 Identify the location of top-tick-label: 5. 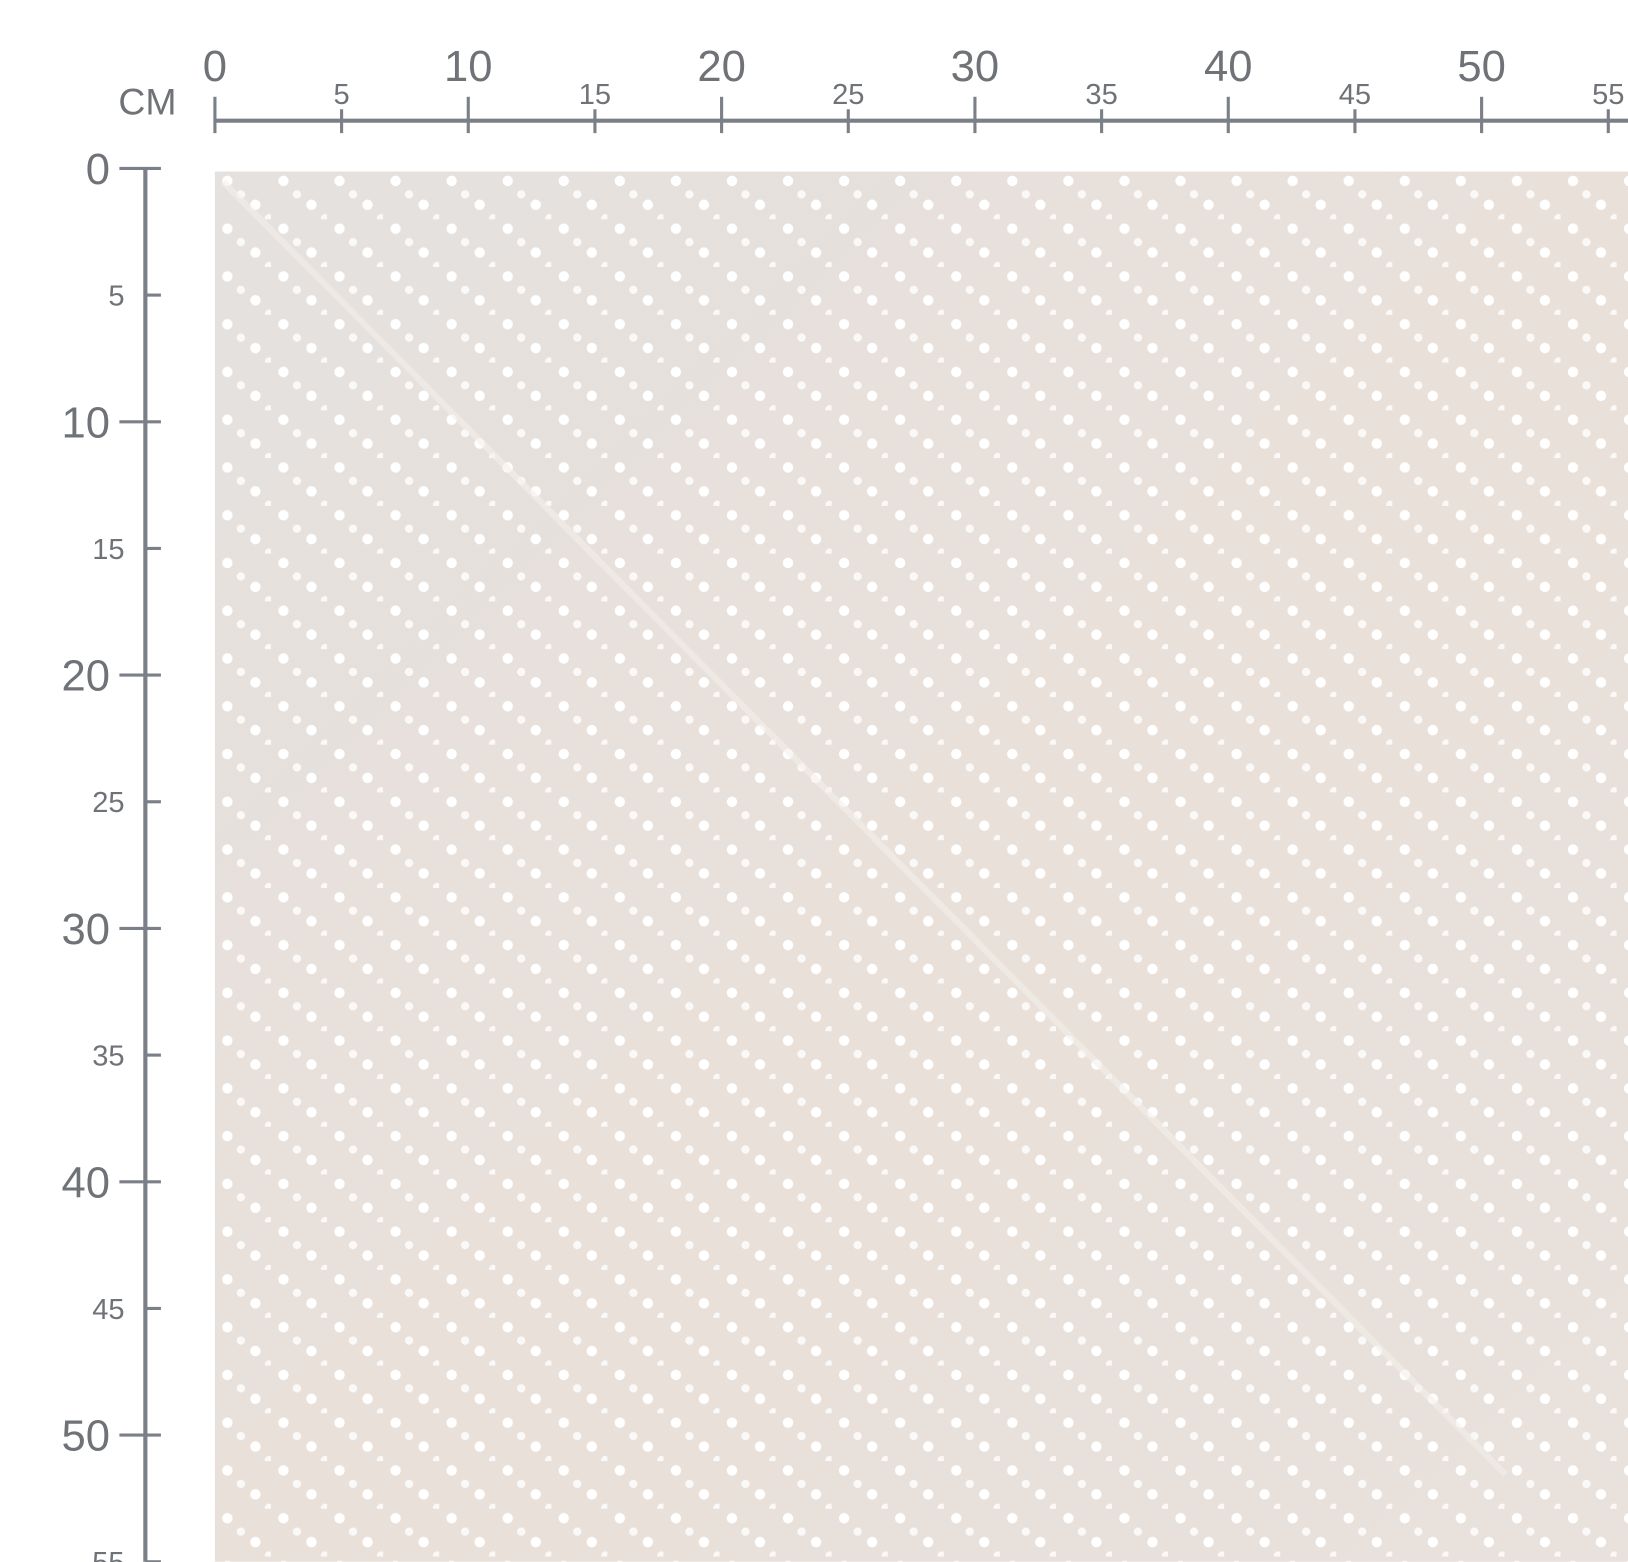
(342, 95).